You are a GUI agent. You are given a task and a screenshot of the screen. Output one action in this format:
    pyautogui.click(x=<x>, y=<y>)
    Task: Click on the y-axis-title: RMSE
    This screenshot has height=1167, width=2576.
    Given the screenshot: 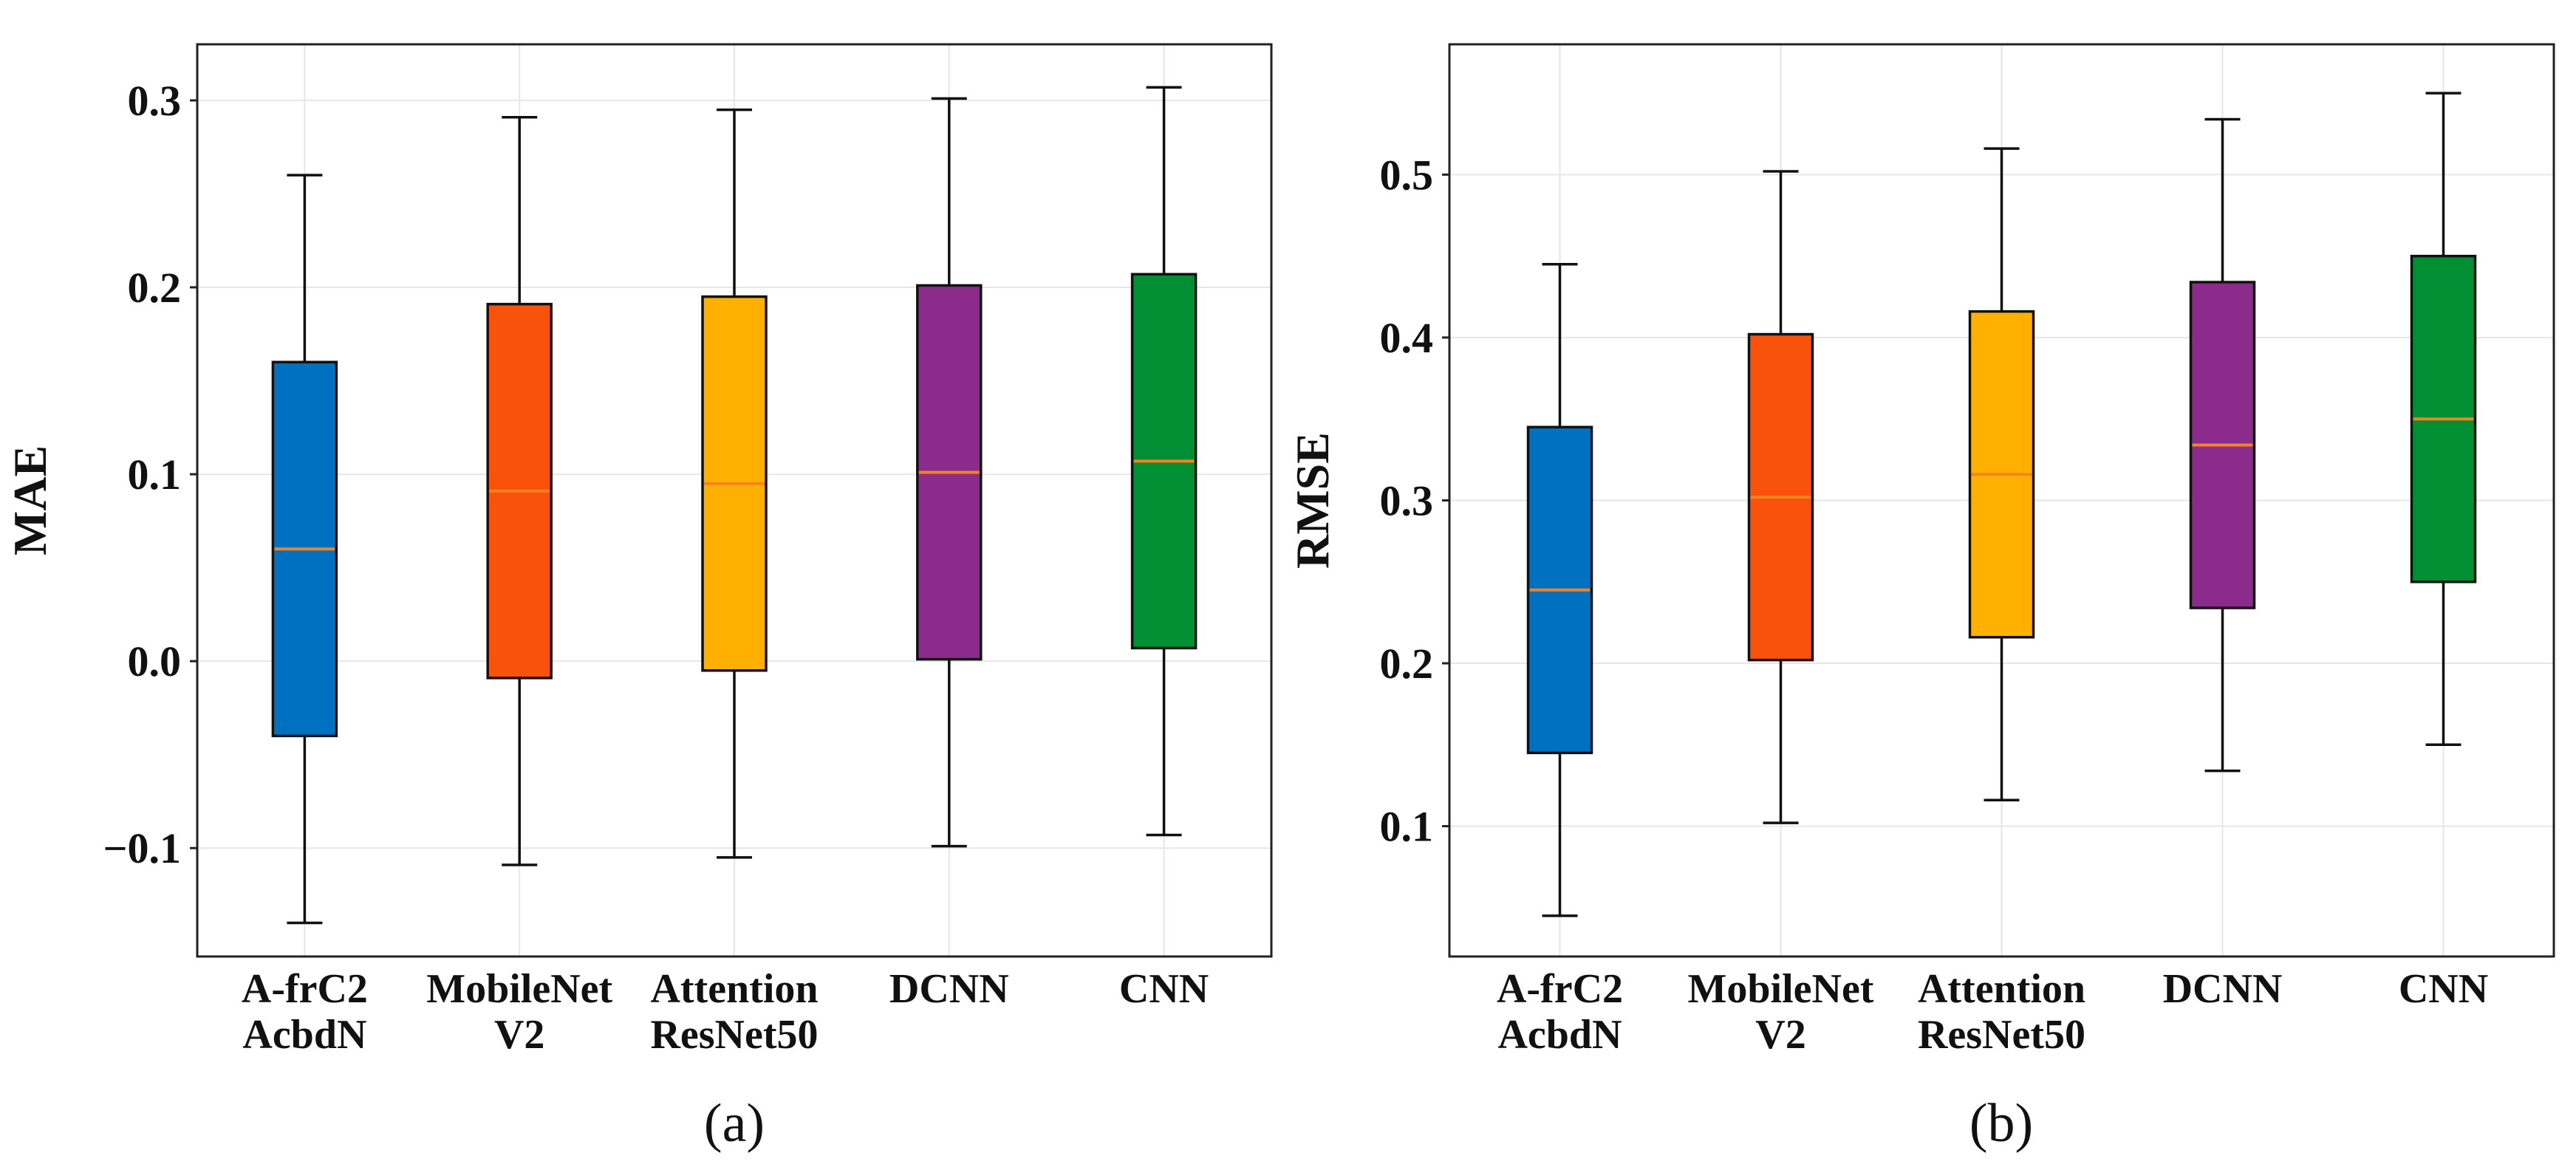 What is the action you would take?
    pyautogui.click(x=1312, y=500)
    